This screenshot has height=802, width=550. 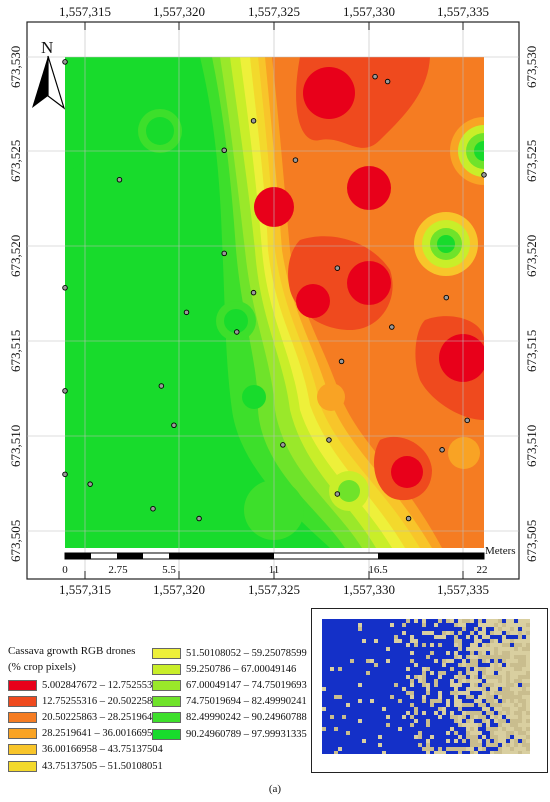 What do you see at coordinates (15, 66) in the screenshot?
I see `left-y-label: 673,530` at bounding box center [15, 66].